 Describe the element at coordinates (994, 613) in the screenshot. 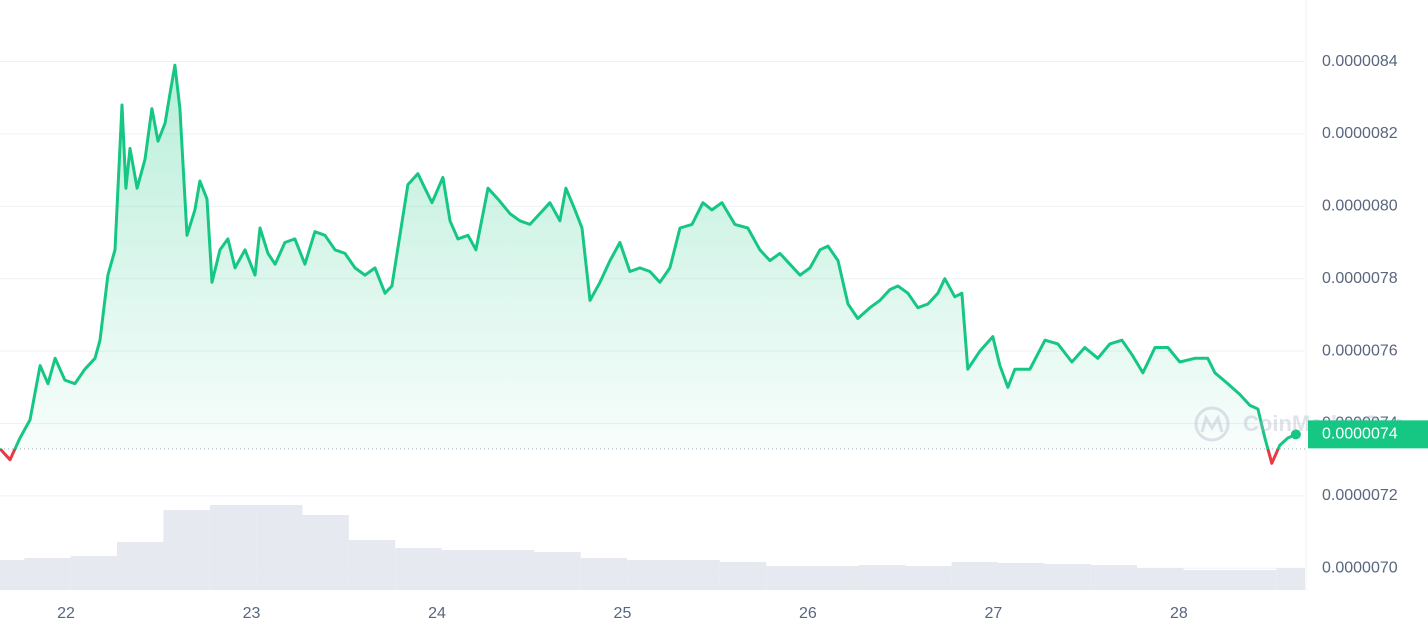

I see `x-tick-label: 27` at that location.